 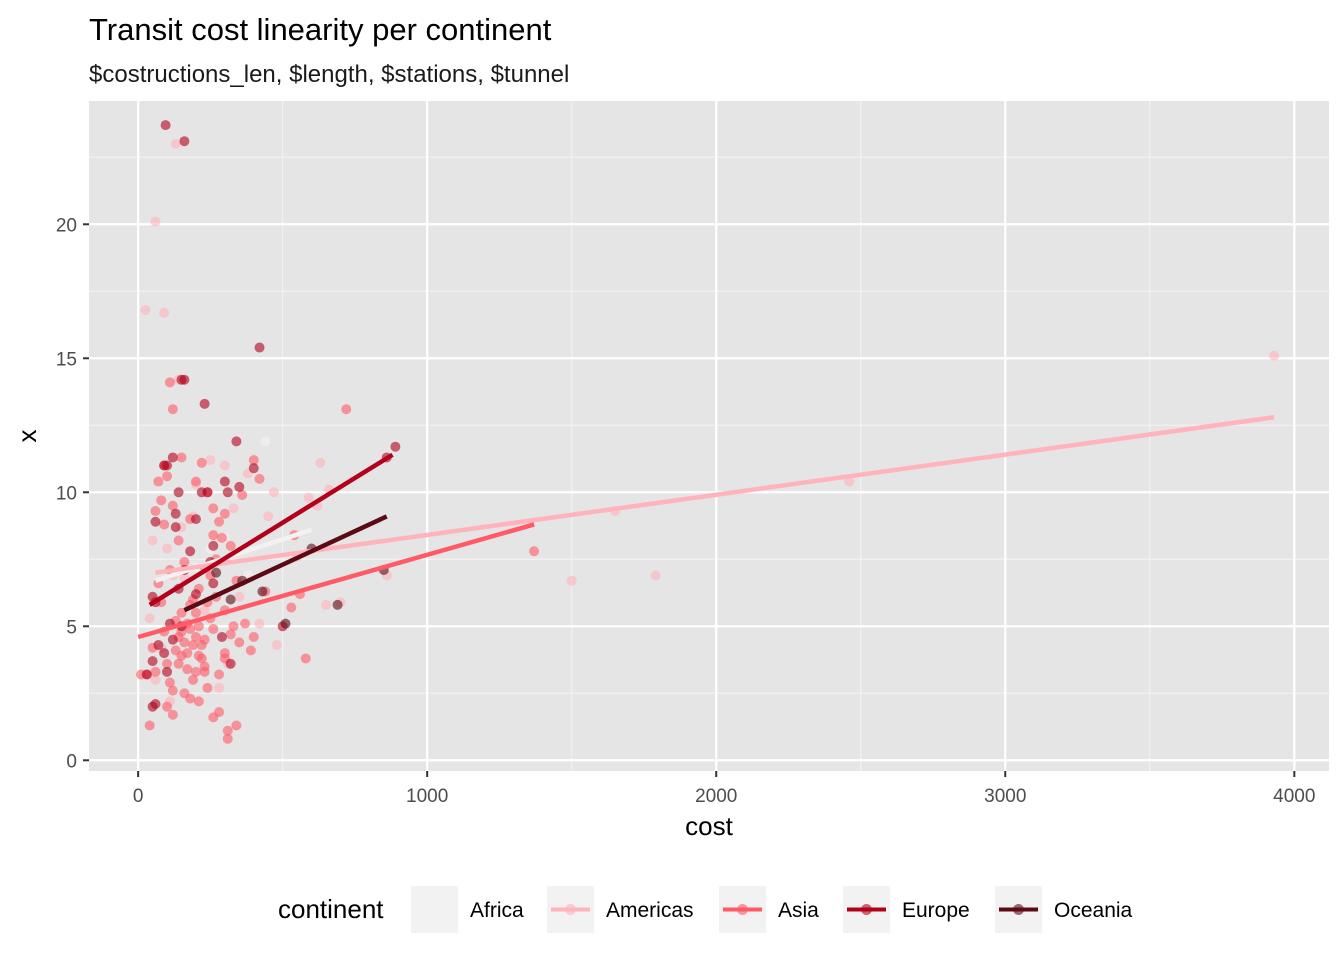 What do you see at coordinates (936, 910) in the screenshot?
I see `legend-label: Europe` at bounding box center [936, 910].